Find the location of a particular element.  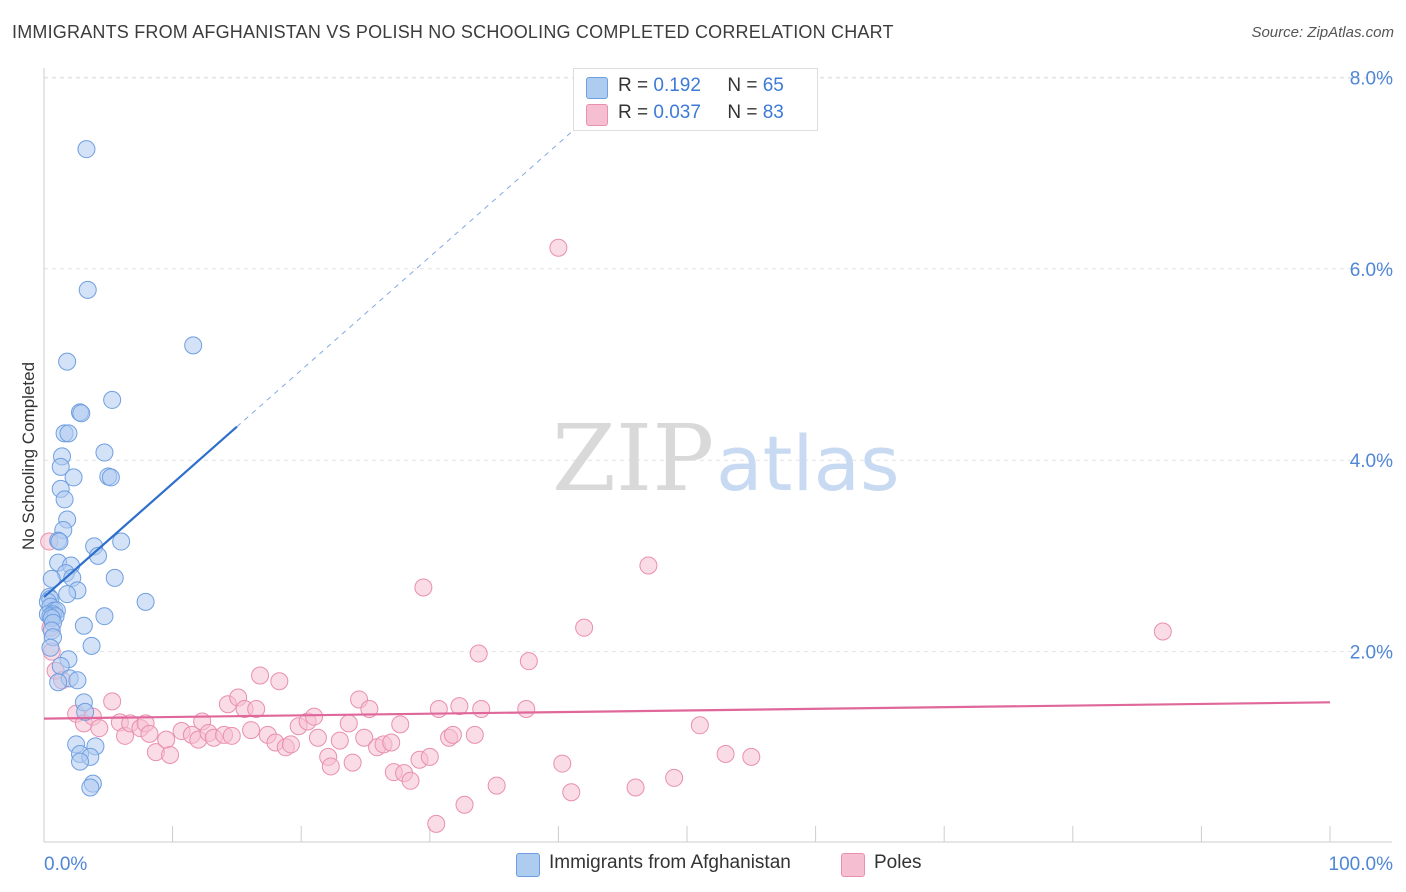

legend-label-poles: Poles is located at coordinates (898, 862).